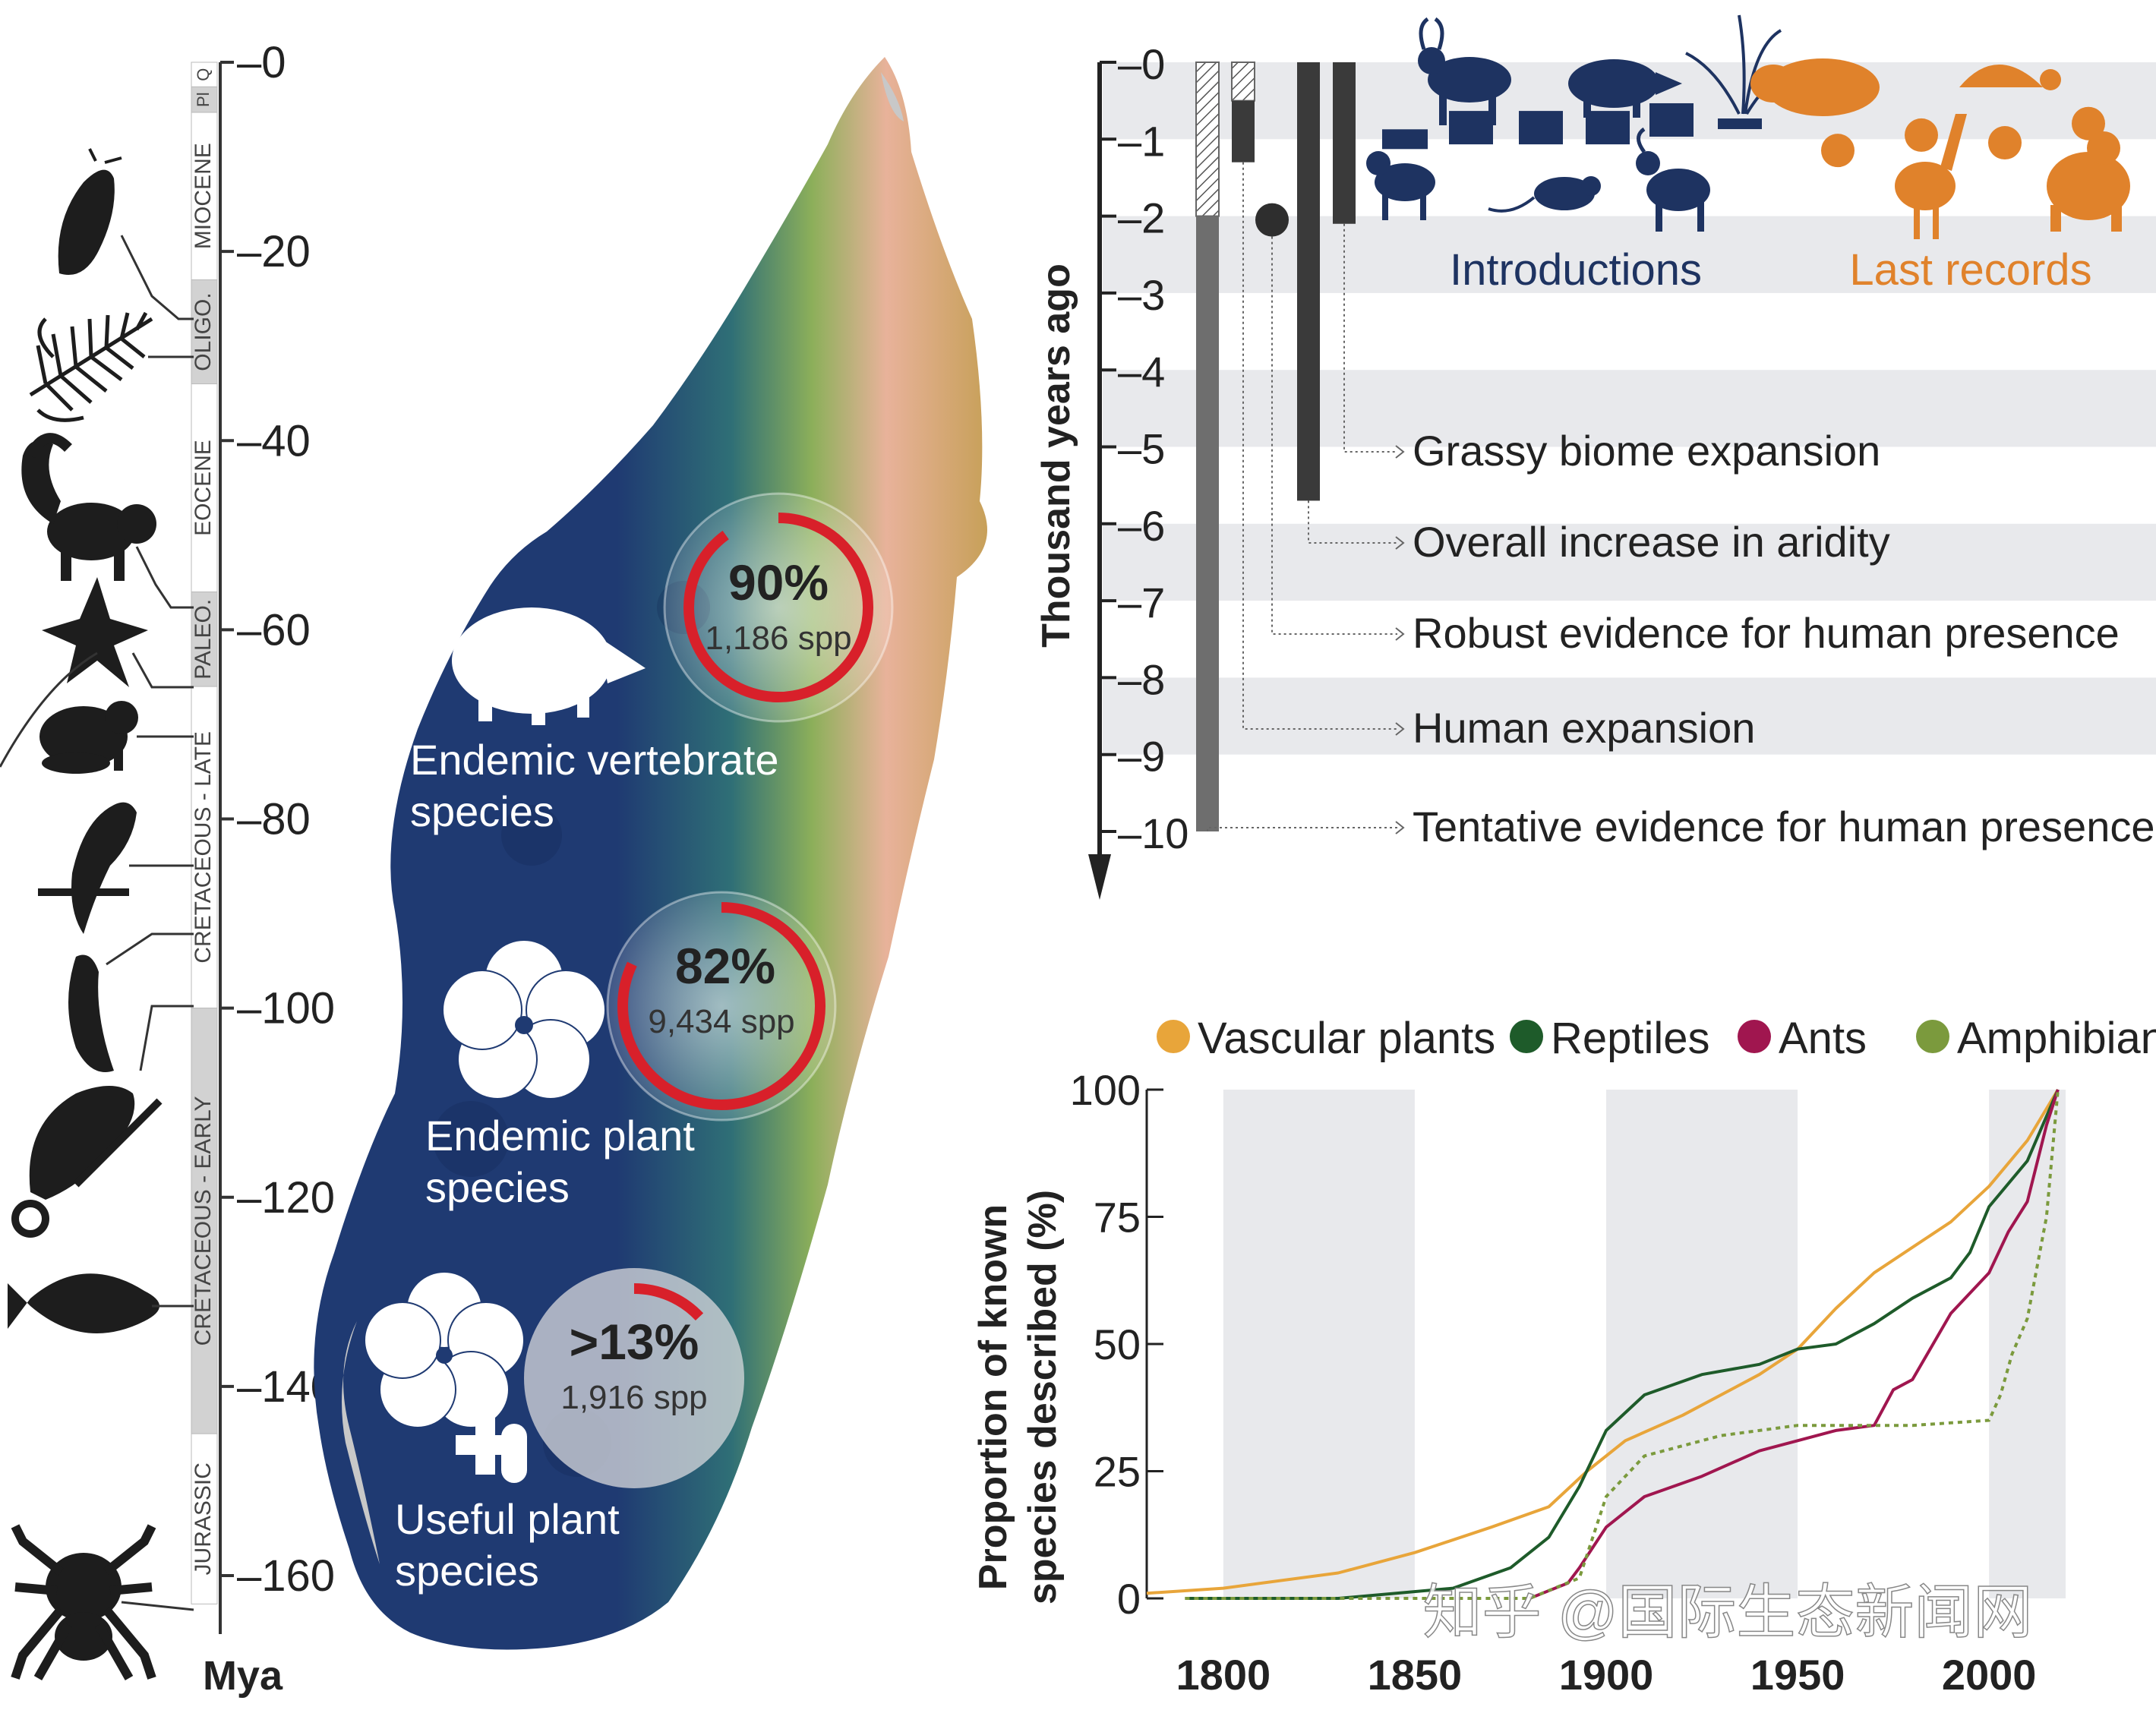 This screenshot has height=1710, width=2156. What do you see at coordinates (1794, 1344) in the screenshot?
I see `series-line-ants` at bounding box center [1794, 1344].